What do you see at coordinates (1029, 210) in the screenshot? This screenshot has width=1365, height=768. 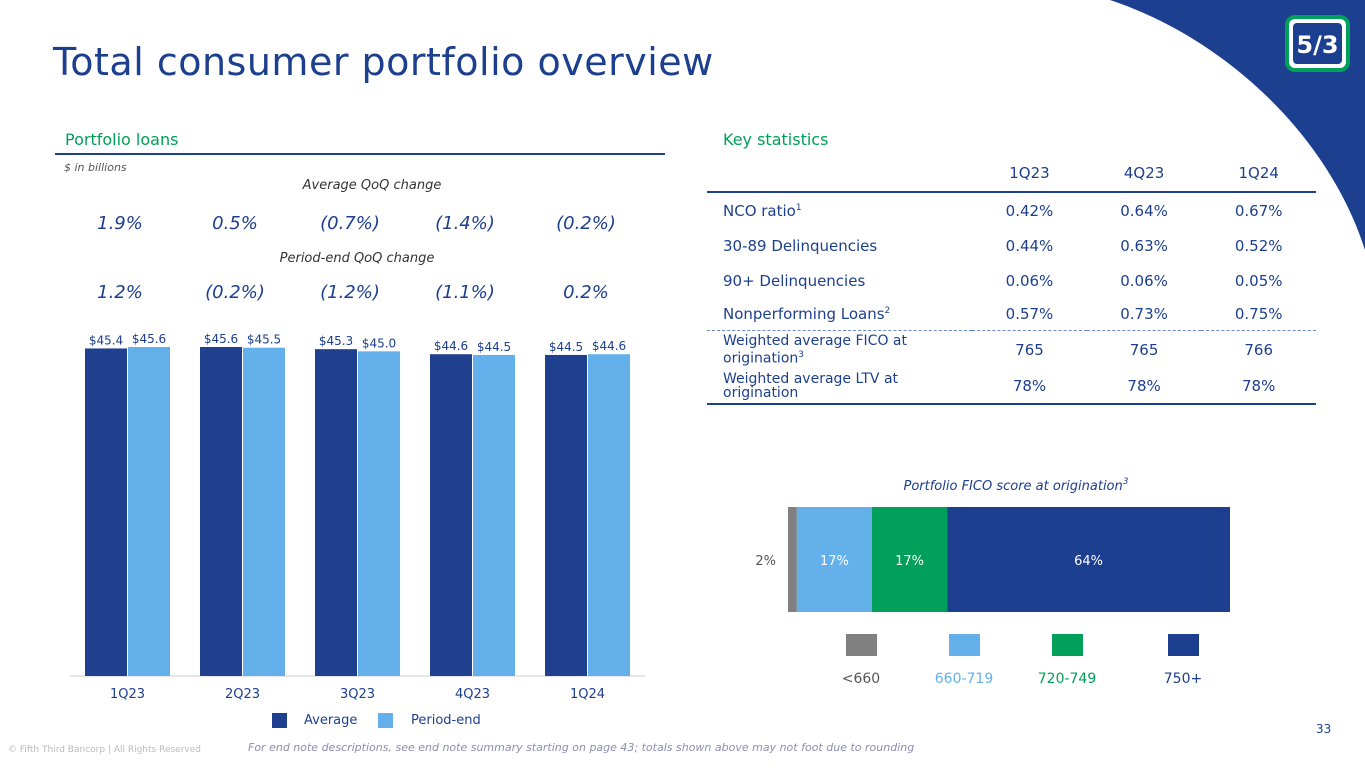 I see `stats-cell: 0.42%` at bounding box center [1029, 210].